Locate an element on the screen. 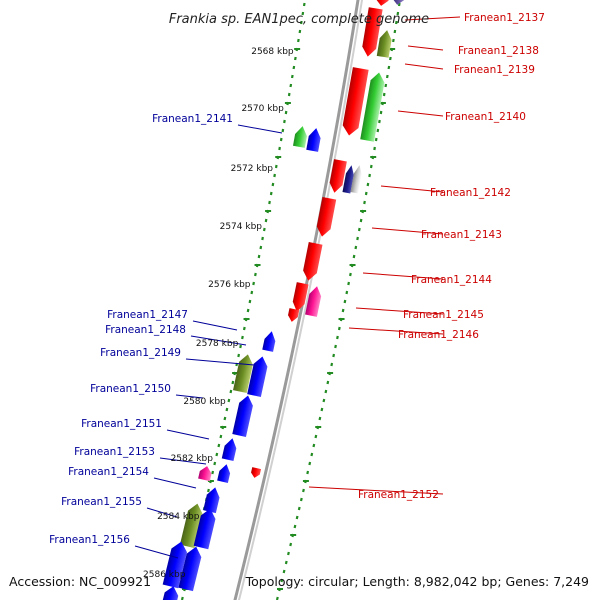 This screenshot has width=600, height=600. gene-label: Franean1_2138 is located at coordinates (498, 51).